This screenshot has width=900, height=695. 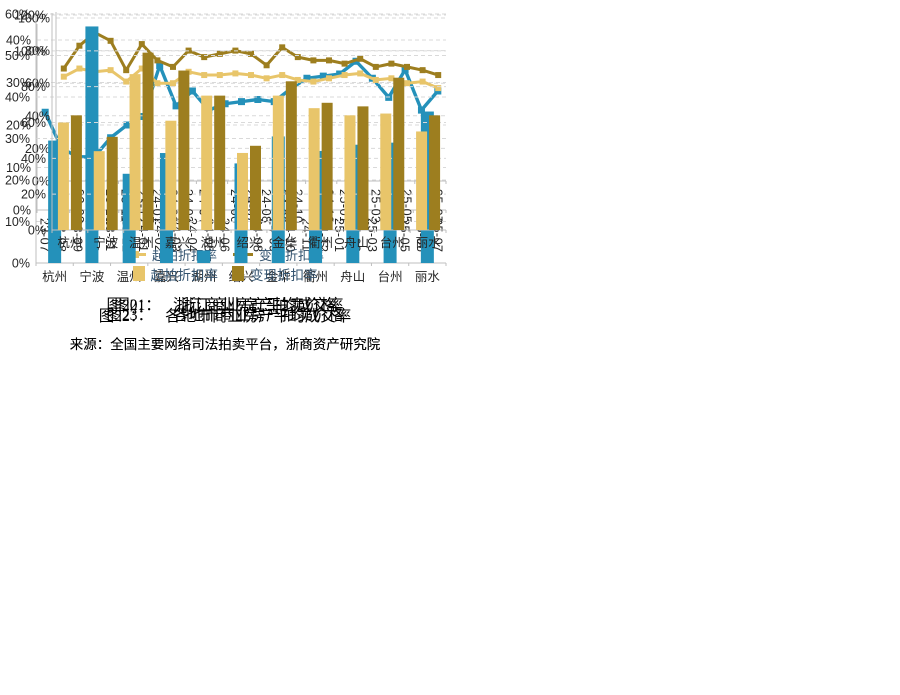 I want to click on svg-text: 24-08, so click(x=266, y=206).